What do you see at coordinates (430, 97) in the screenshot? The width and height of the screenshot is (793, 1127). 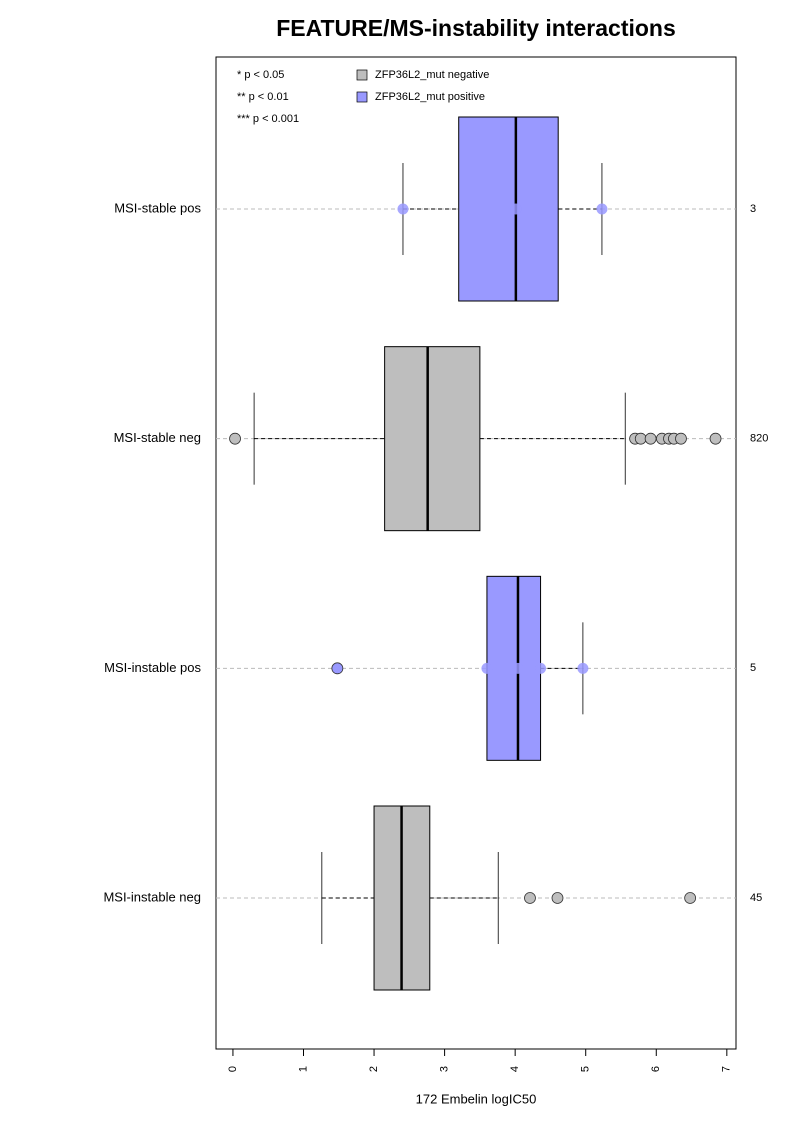 I see `legend-label: ZFP36L2_mut positive` at bounding box center [430, 97].